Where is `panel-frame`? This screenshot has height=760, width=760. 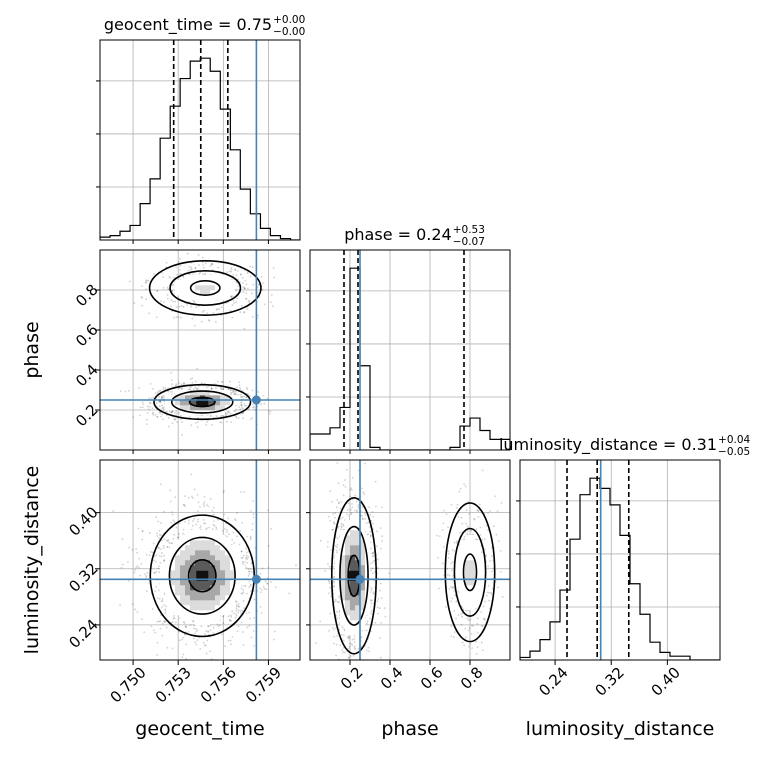
panel-frame is located at coordinates (620, 560).